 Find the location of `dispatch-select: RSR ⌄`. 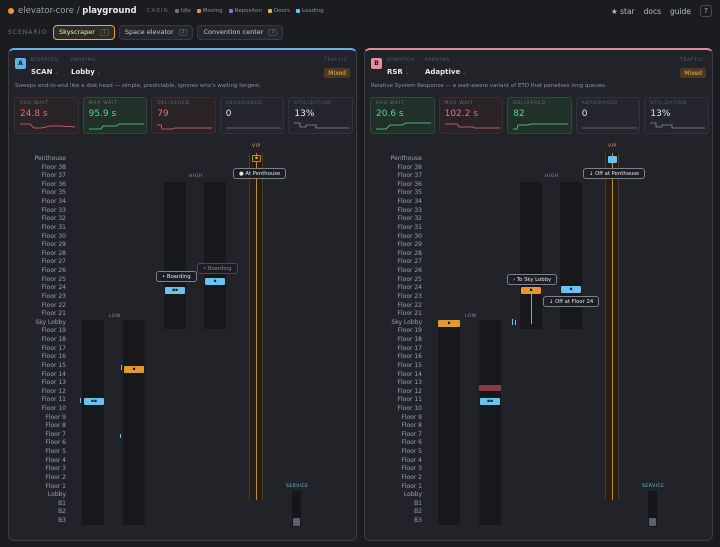

dispatch-select: RSR ⌄ is located at coordinates (398, 72).